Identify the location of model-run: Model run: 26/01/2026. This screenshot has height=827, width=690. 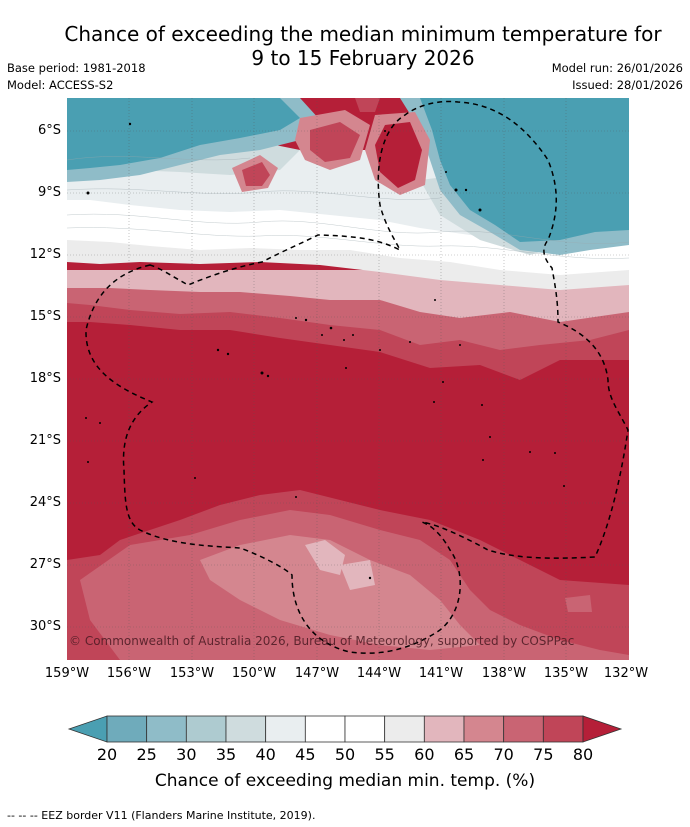
(617, 68).